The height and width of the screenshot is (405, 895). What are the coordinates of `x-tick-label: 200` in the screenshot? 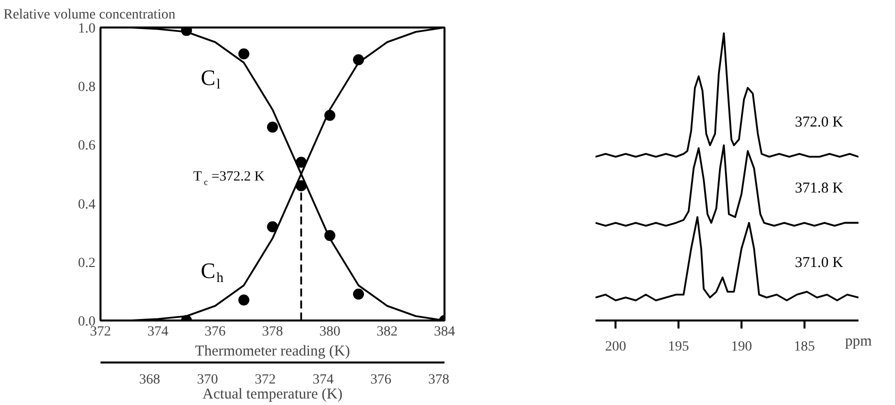 It's located at (615, 347).